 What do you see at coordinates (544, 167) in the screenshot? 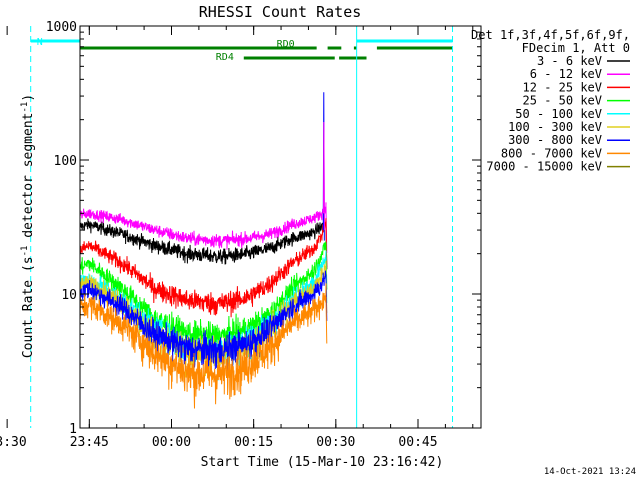
I see `legend-entry-label: 7000 - 15000 keV` at bounding box center [544, 167].